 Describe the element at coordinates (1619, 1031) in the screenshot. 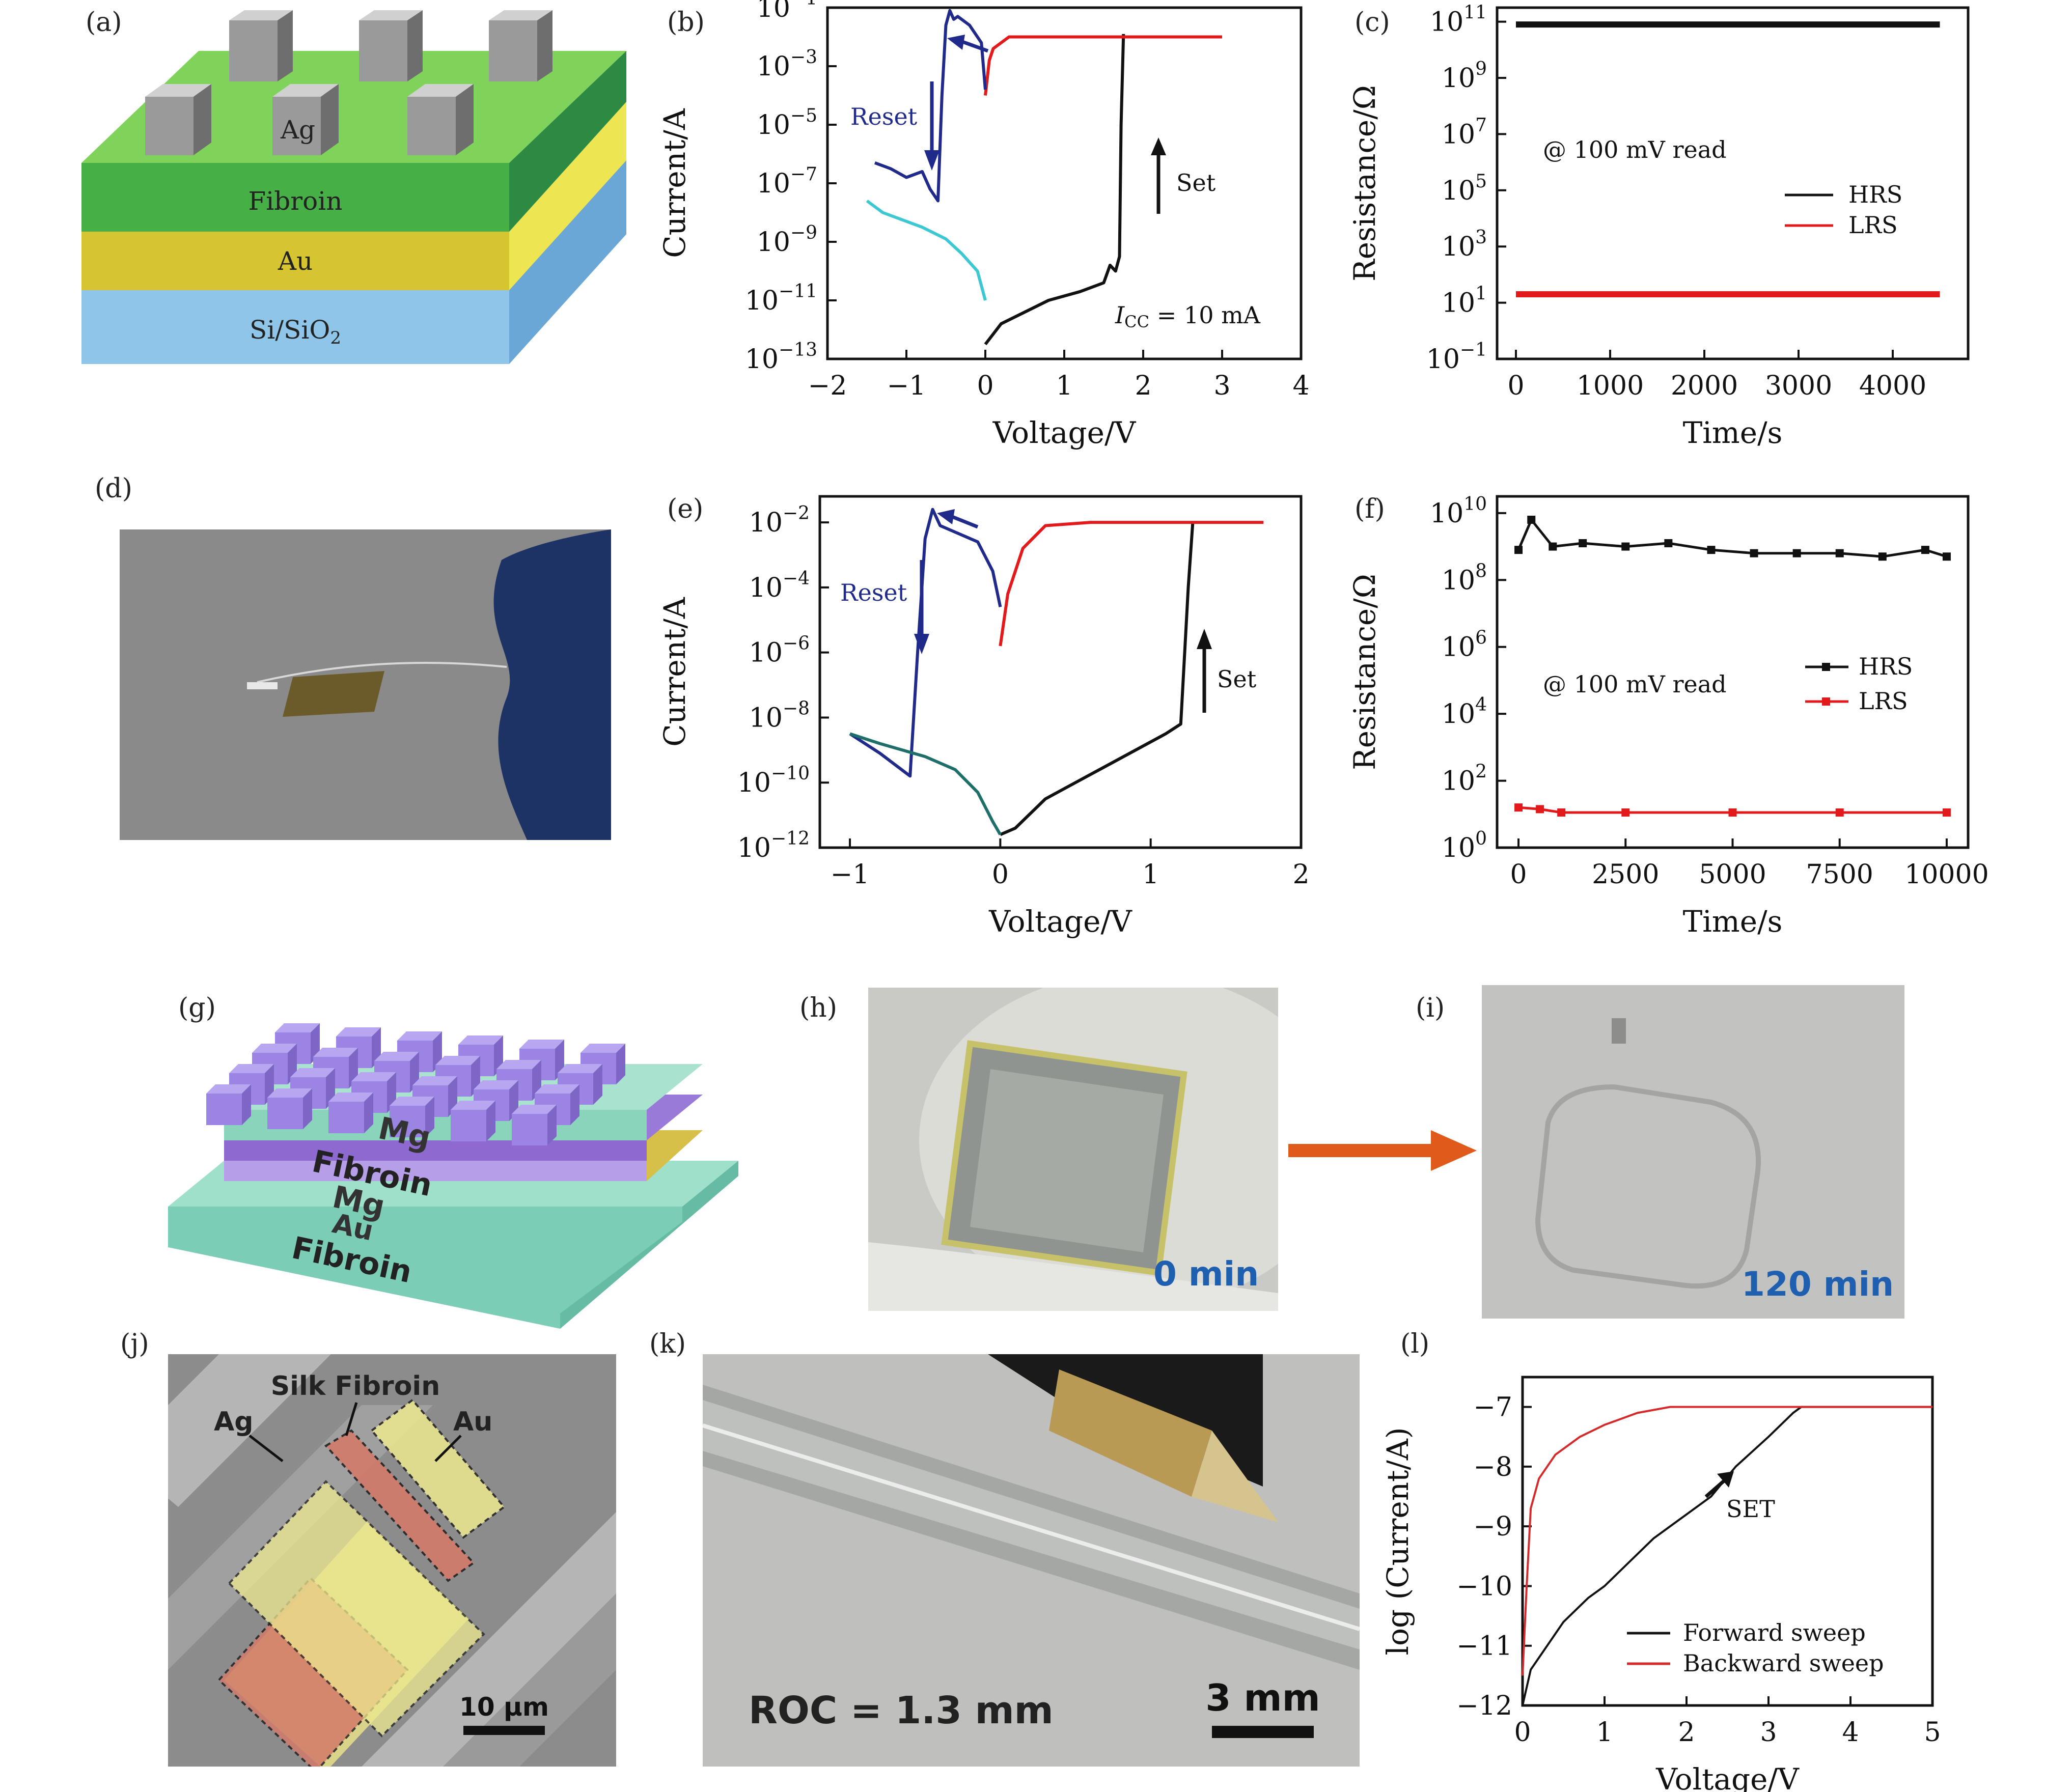

I see `residue` at that location.